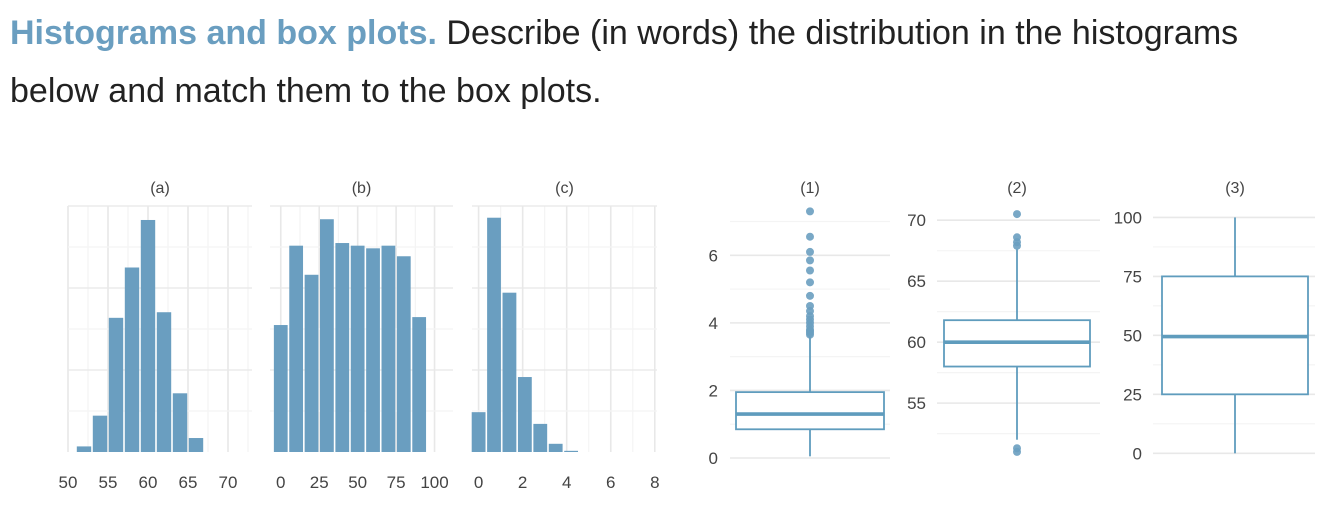 The width and height of the screenshot is (1340, 520). I want to click on y-tick-label: 25, so click(1132, 394).